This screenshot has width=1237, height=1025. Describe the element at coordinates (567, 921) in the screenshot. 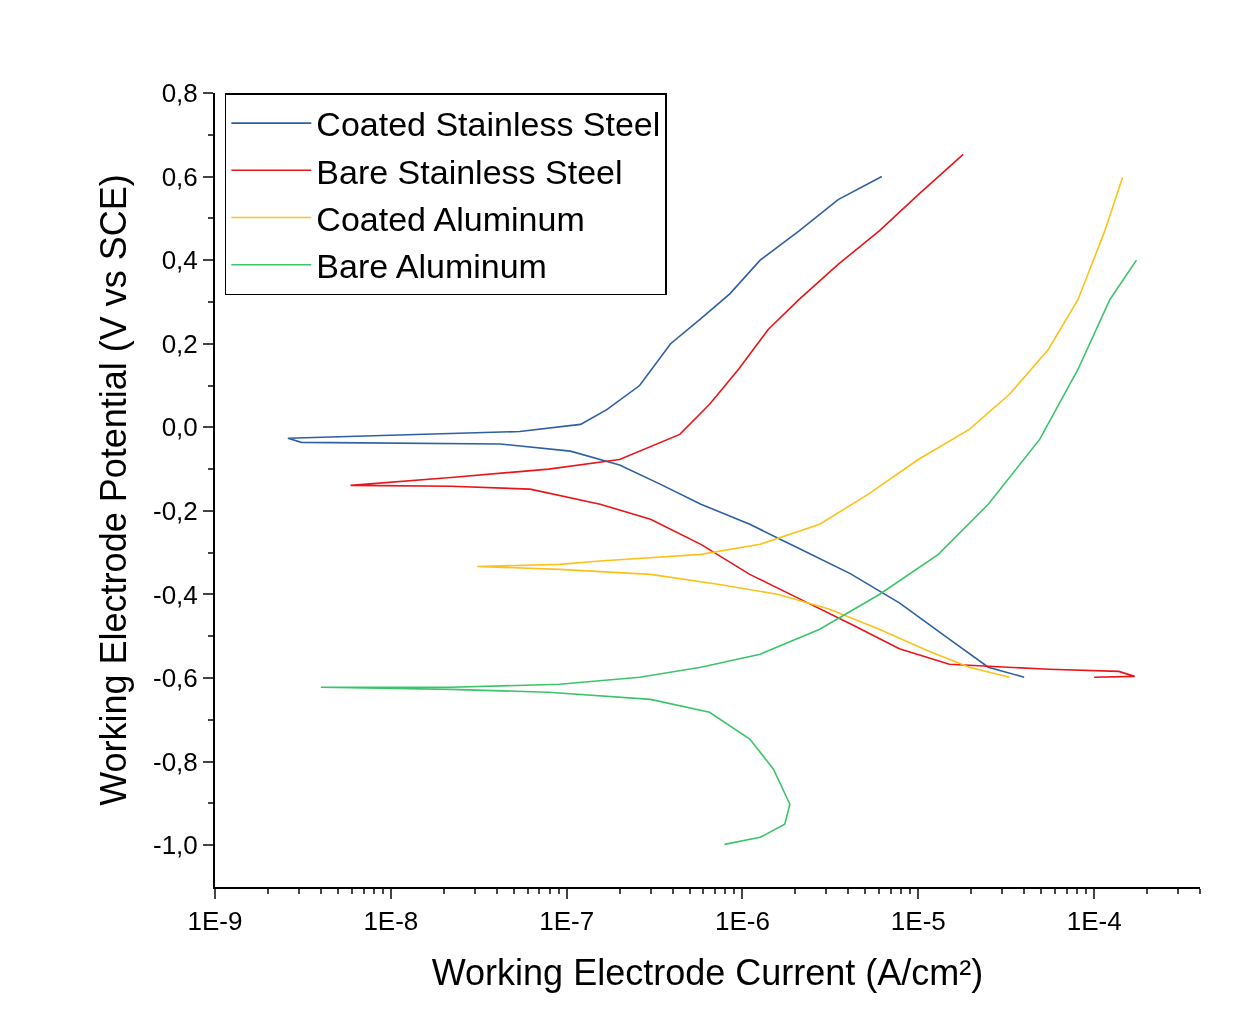

I see `x-tick-label: 1E-7` at that location.